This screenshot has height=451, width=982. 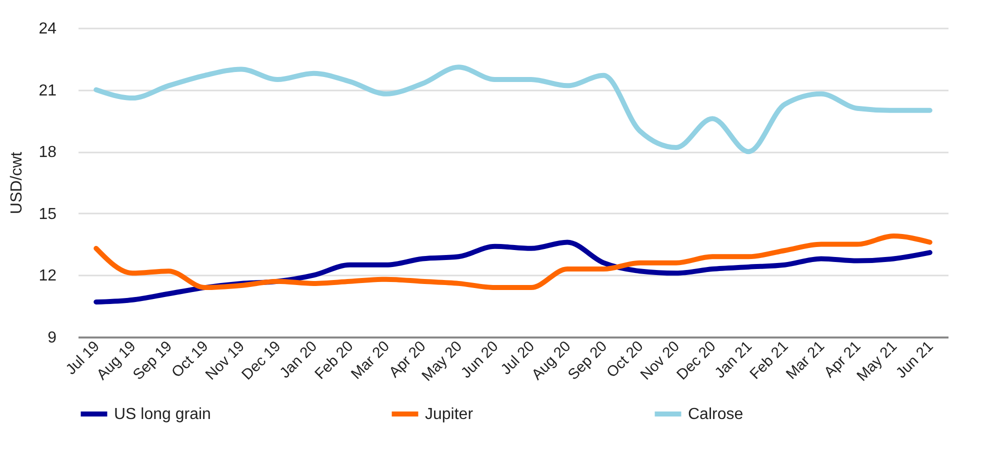 What do you see at coordinates (47, 153) in the screenshot?
I see `y-tick-label: 18` at bounding box center [47, 153].